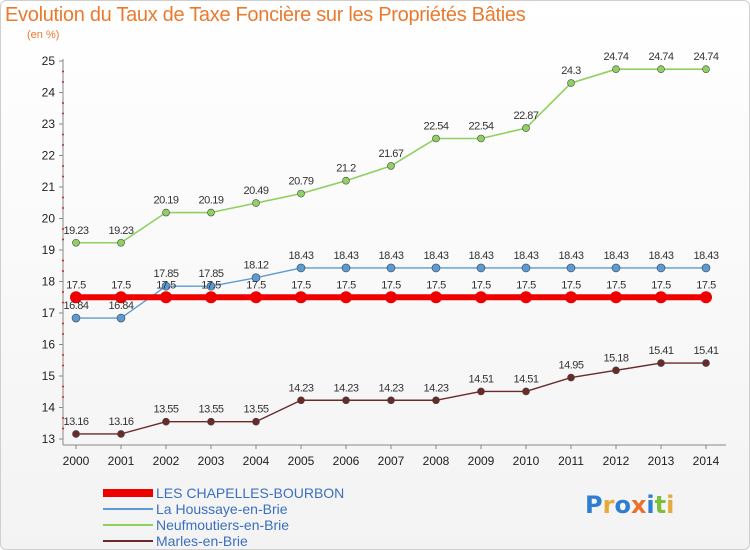 This screenshot has height=550, width=750. What do you see at coordinates (49, 439) in the screenshot?
I see `y-tick-label: 13` at bounding box center [49, 439].